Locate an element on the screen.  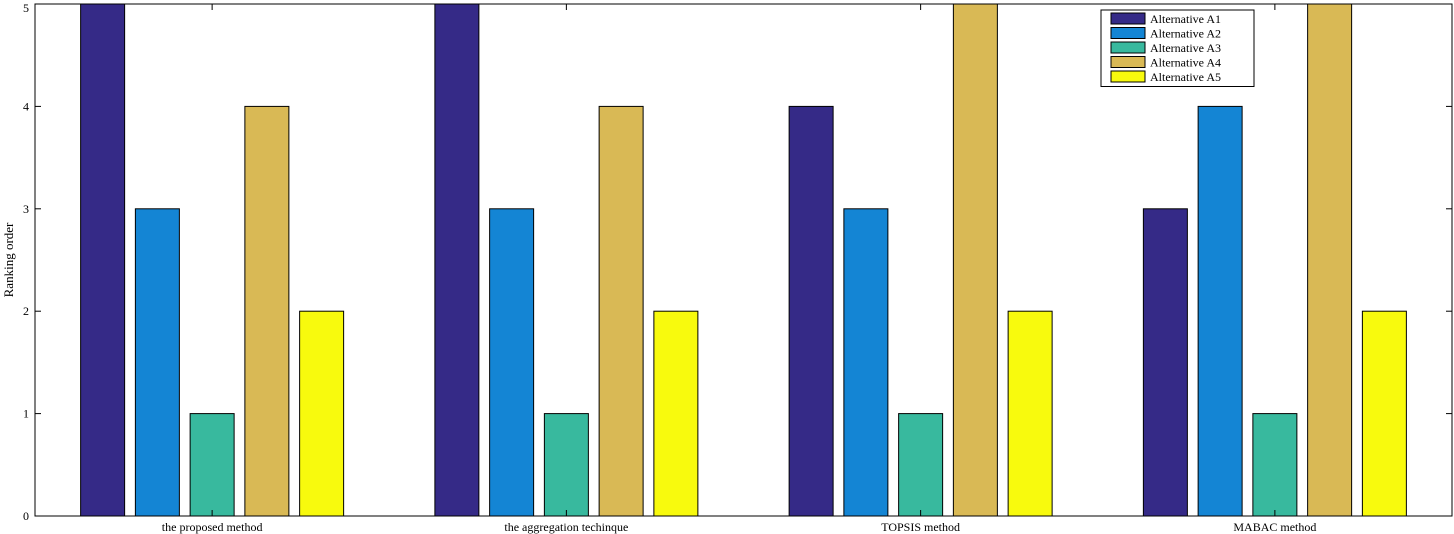
bar-the-aggregation-techinque-alternative-a1 is located at coordinates (457, 260).